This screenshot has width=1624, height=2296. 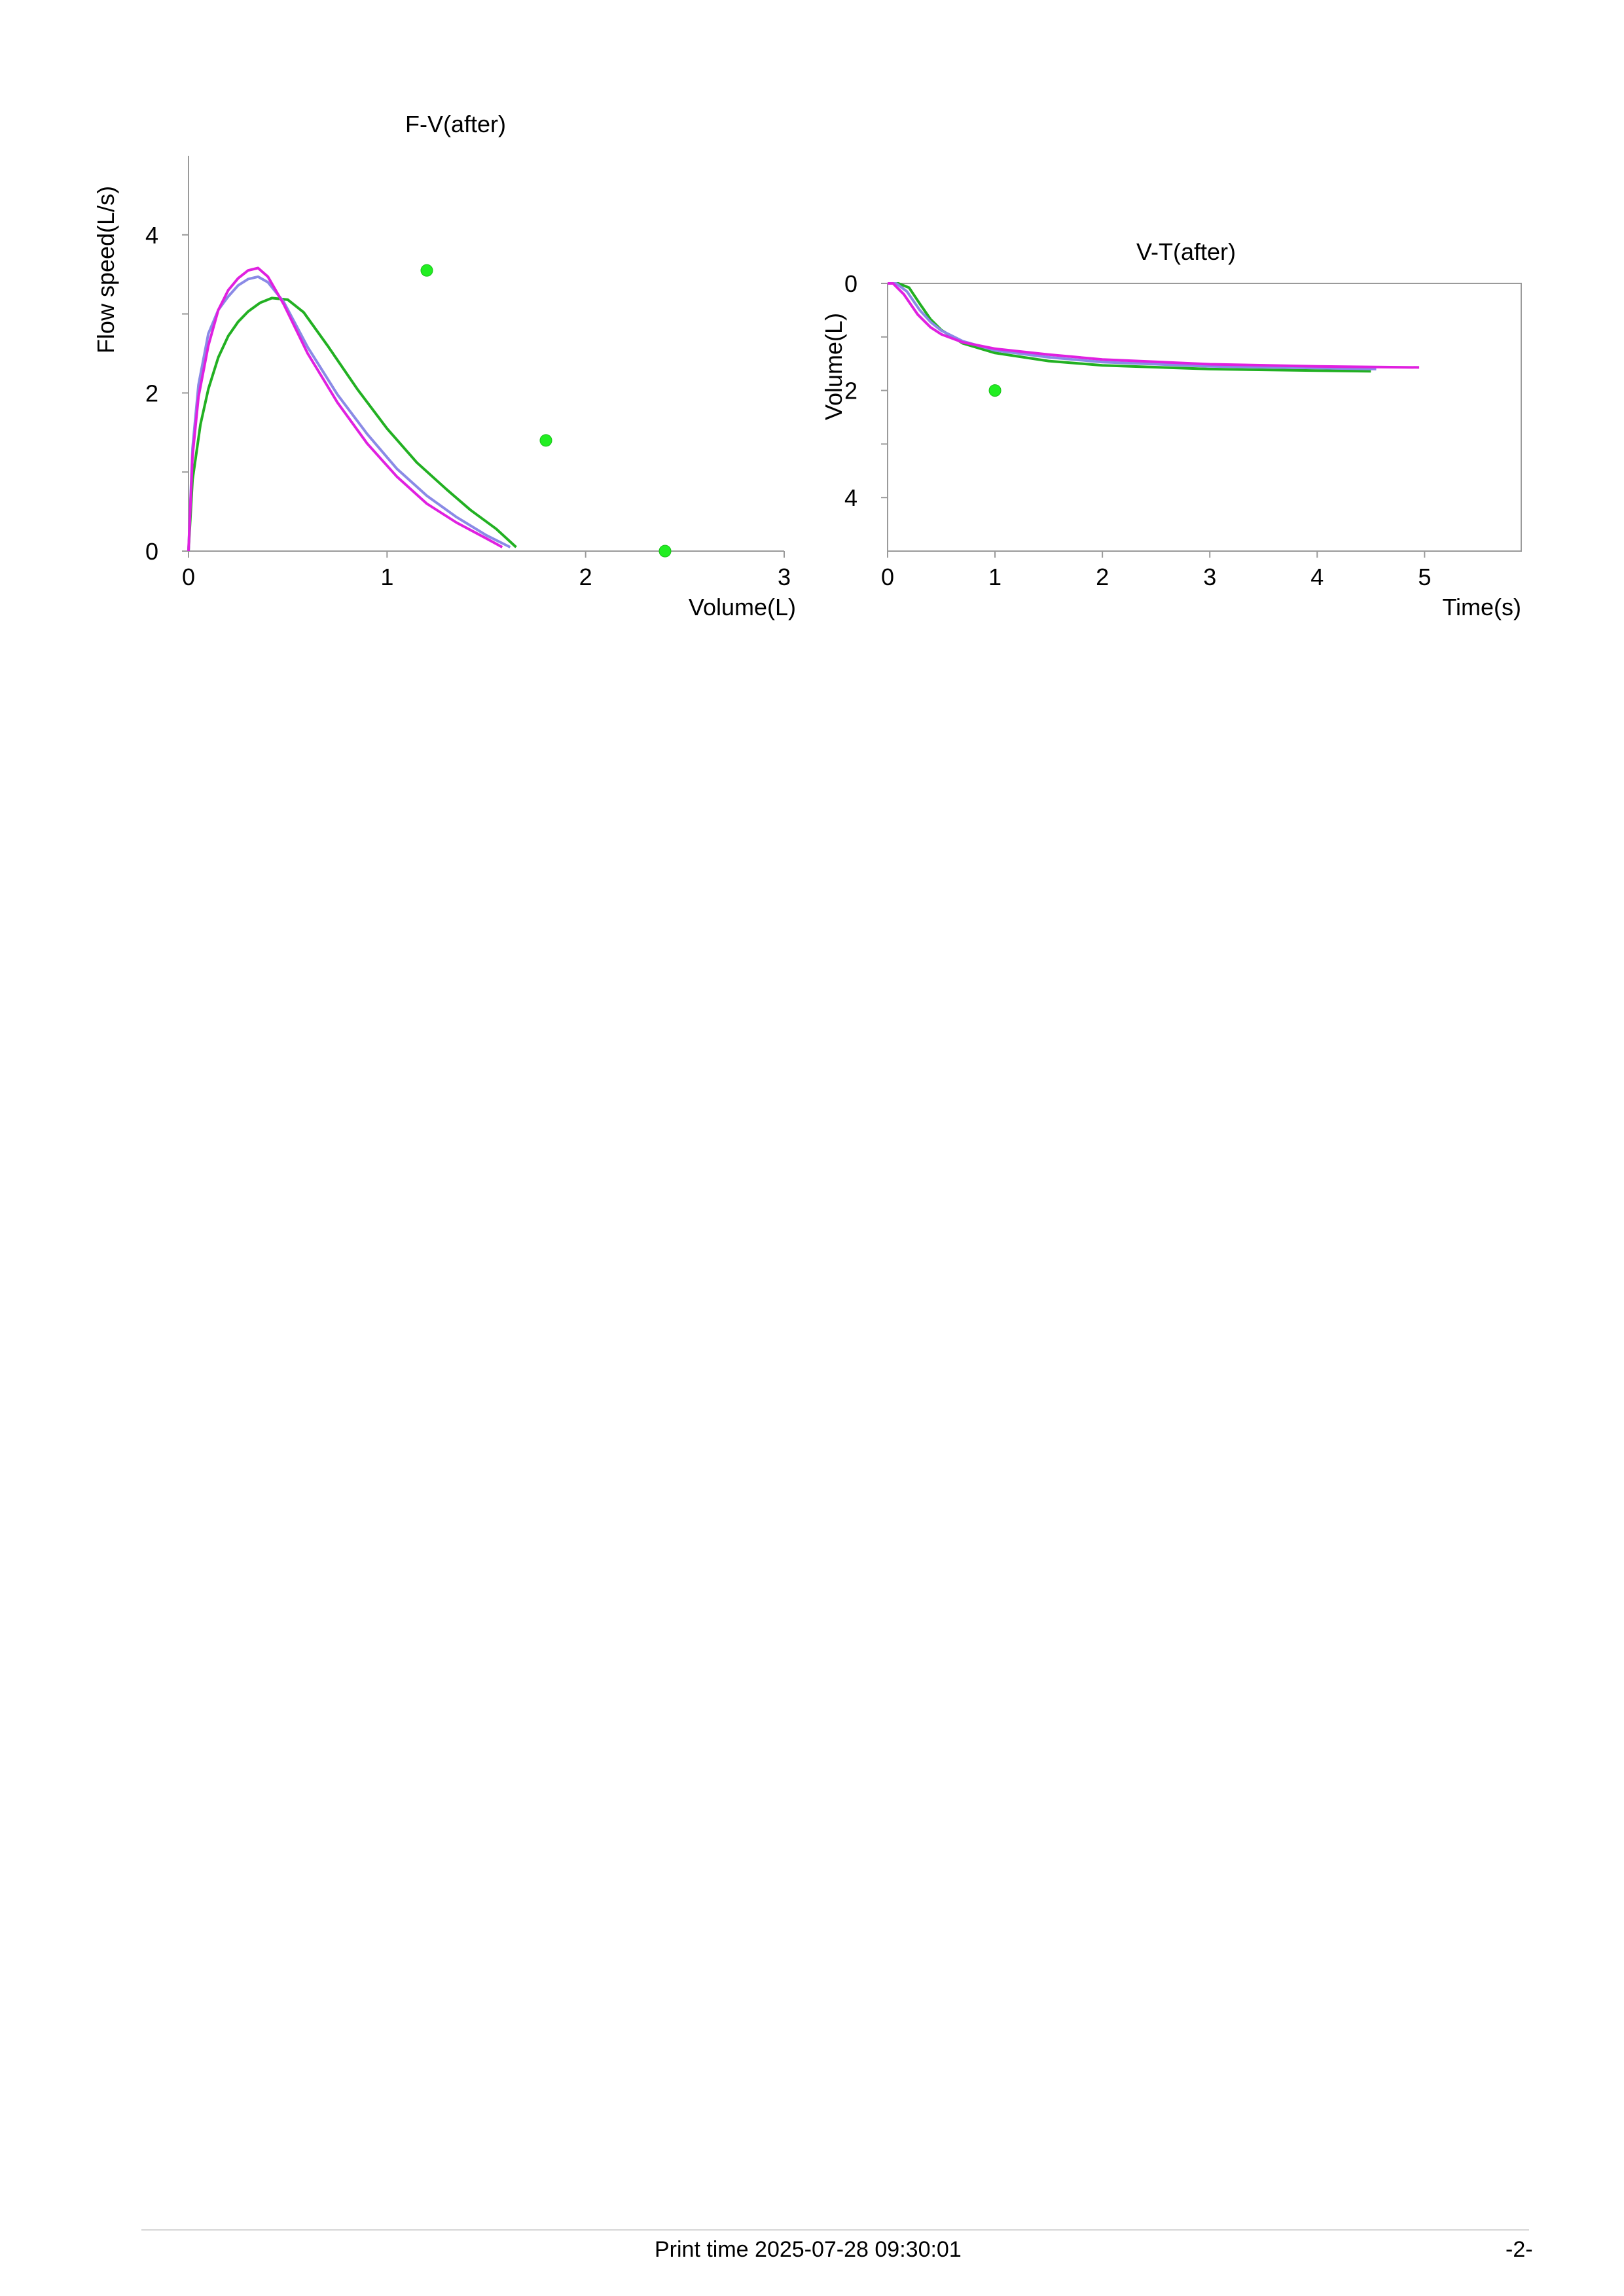 I want to click on plot-frame, so click(x=1204, y=417).